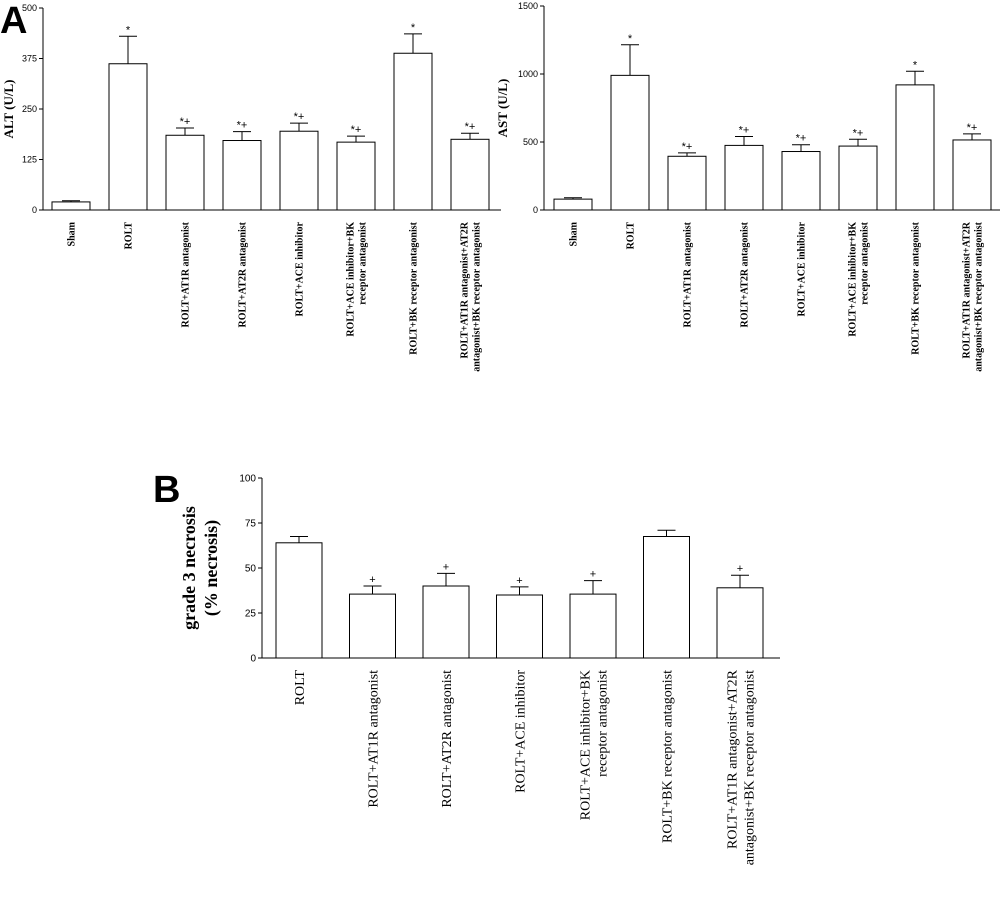 The height and width of the screenshot is (909, 1000). Describe the element at coordinates (528, 6) in the screenshot. I see `y-tick-label: 1500` at that location.